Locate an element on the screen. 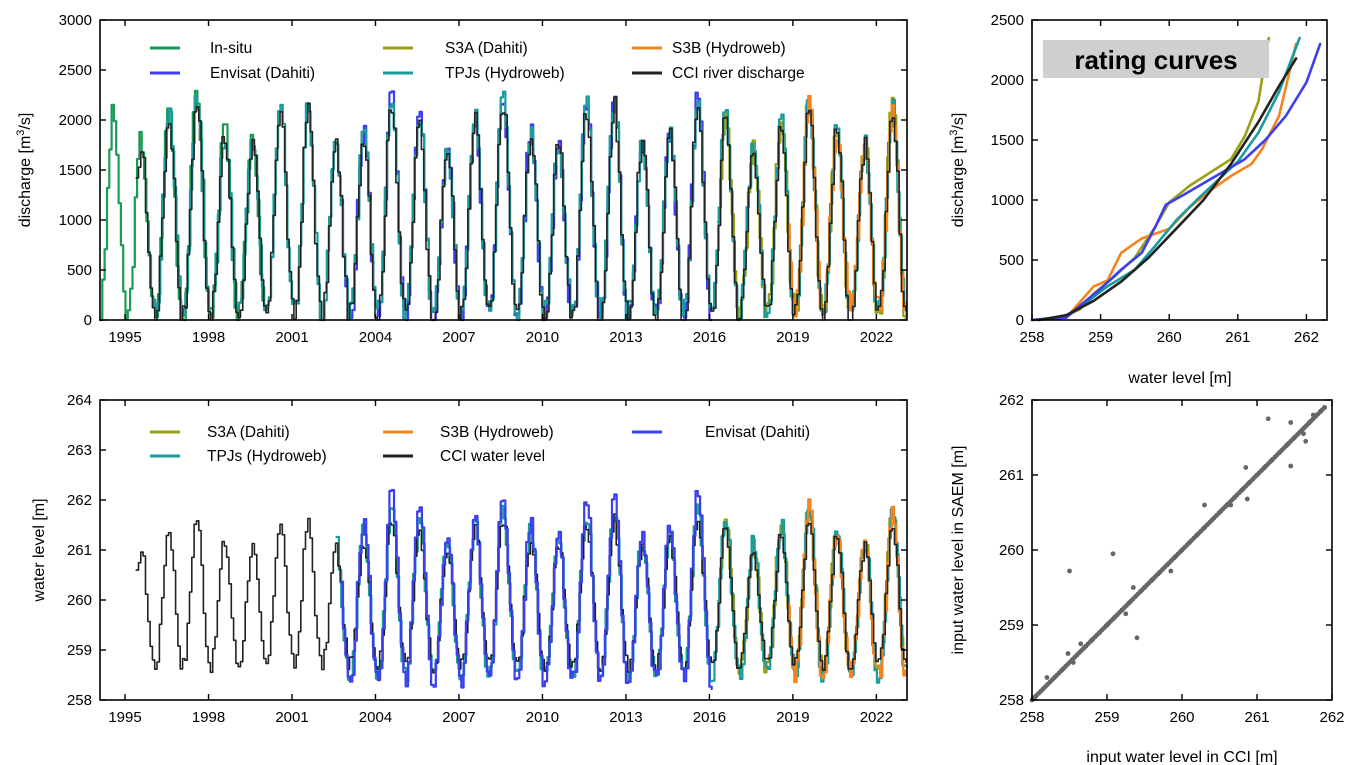 This screenshot has width=1348, height=765. waterlevel-ytick-label: 259 is located at coordinates (79, 650).